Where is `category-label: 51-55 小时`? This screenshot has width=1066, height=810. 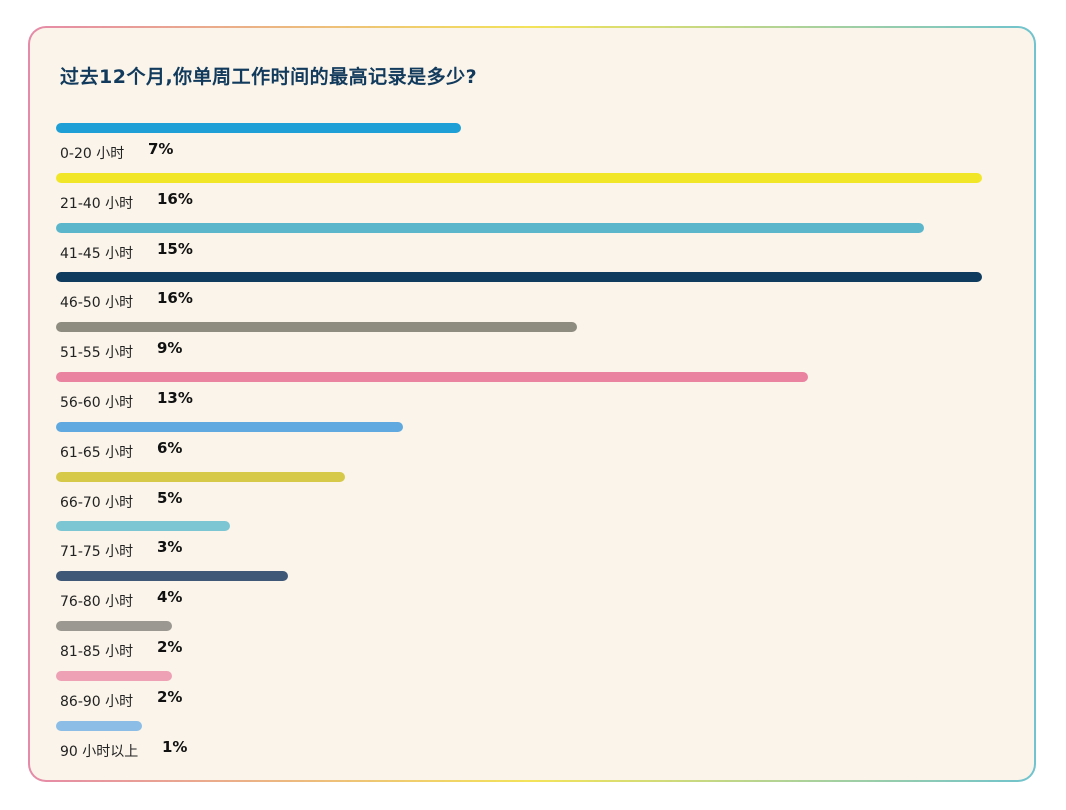 category-label: 51-55 小时 is located at coordinates (97, 353).